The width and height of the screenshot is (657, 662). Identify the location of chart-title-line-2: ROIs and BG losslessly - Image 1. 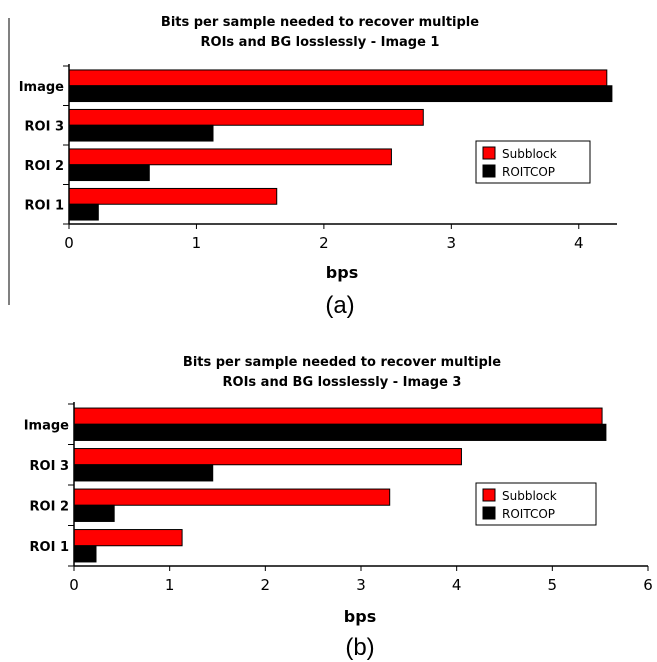
(320, 42).